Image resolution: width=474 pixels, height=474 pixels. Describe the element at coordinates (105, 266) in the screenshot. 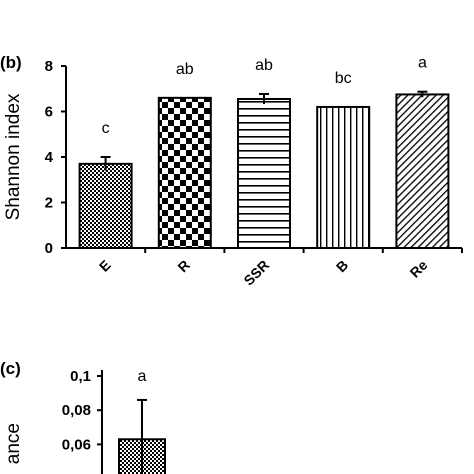

I see `category-label: E` at that location.